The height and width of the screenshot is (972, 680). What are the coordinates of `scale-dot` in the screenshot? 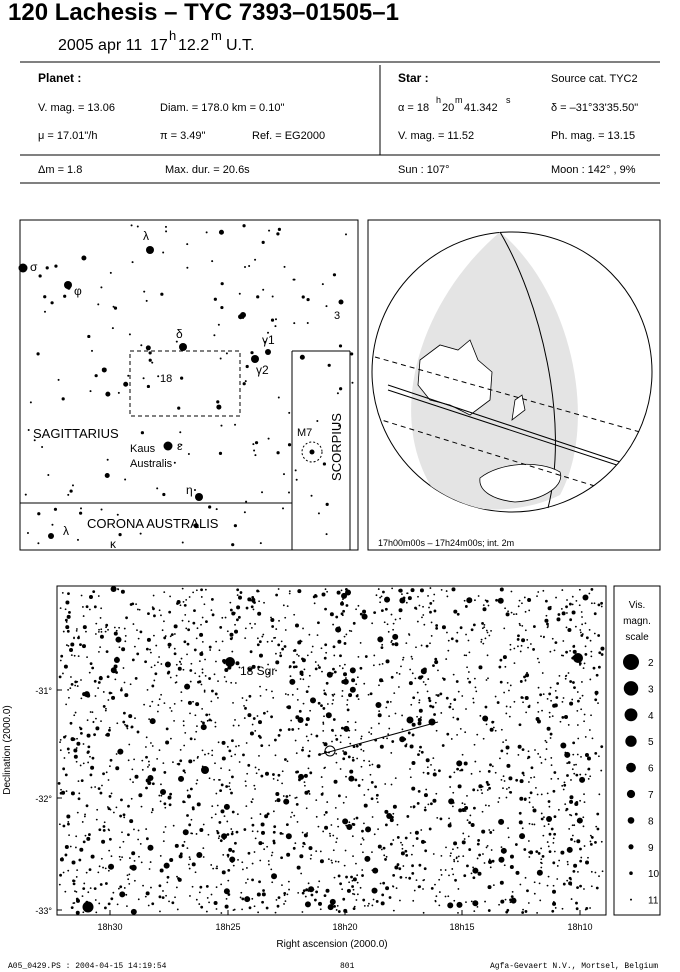 It's located at (631, 794).